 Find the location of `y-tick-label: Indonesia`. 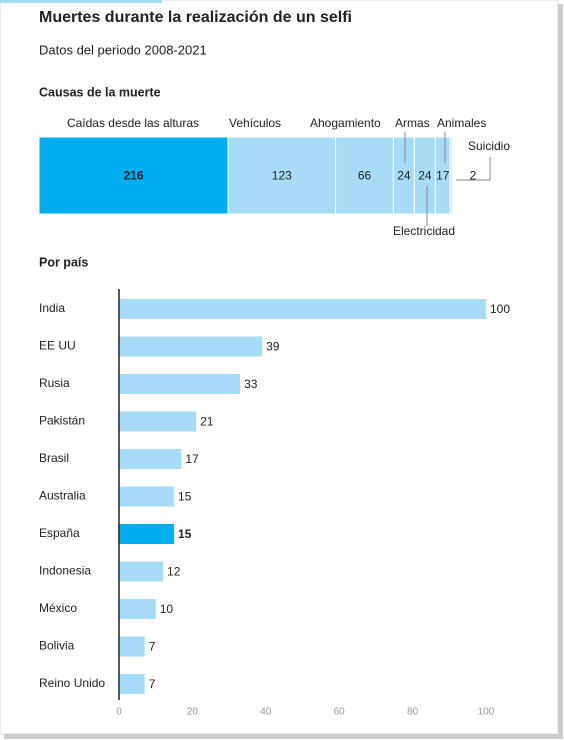

y-tick-label: Indonesia is located at coordinates (65, 571).